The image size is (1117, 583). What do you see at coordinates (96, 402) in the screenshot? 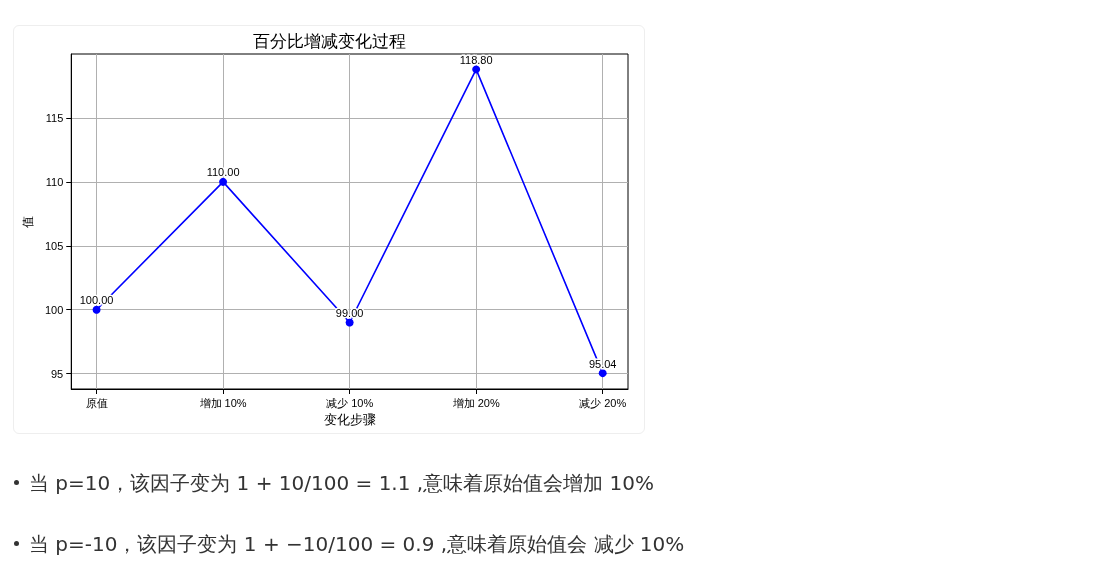
I see `x-tick-label: 原值` at bounding box center [96, 402].